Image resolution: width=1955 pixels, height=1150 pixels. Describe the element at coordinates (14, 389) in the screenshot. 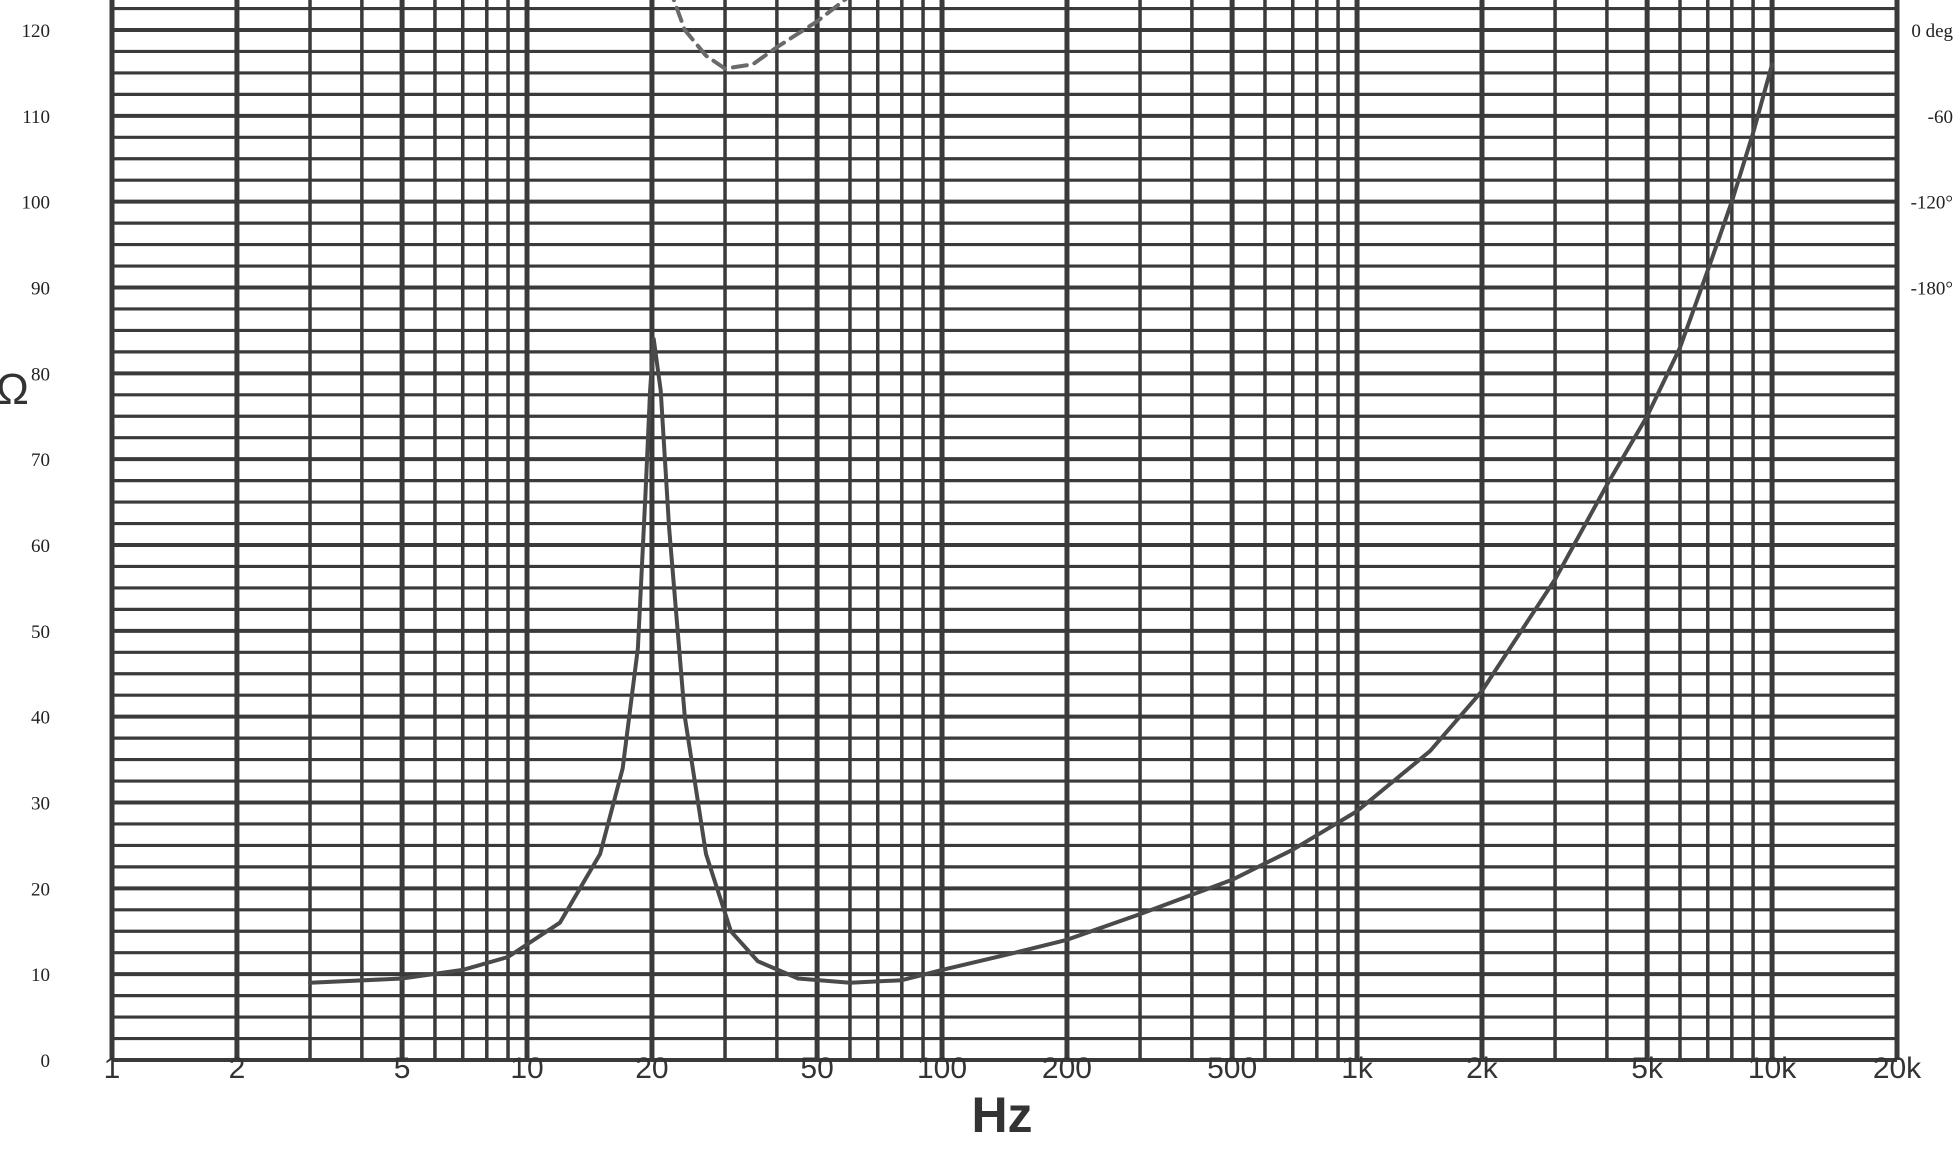

I see `y-axis-label: Ω` at that location.